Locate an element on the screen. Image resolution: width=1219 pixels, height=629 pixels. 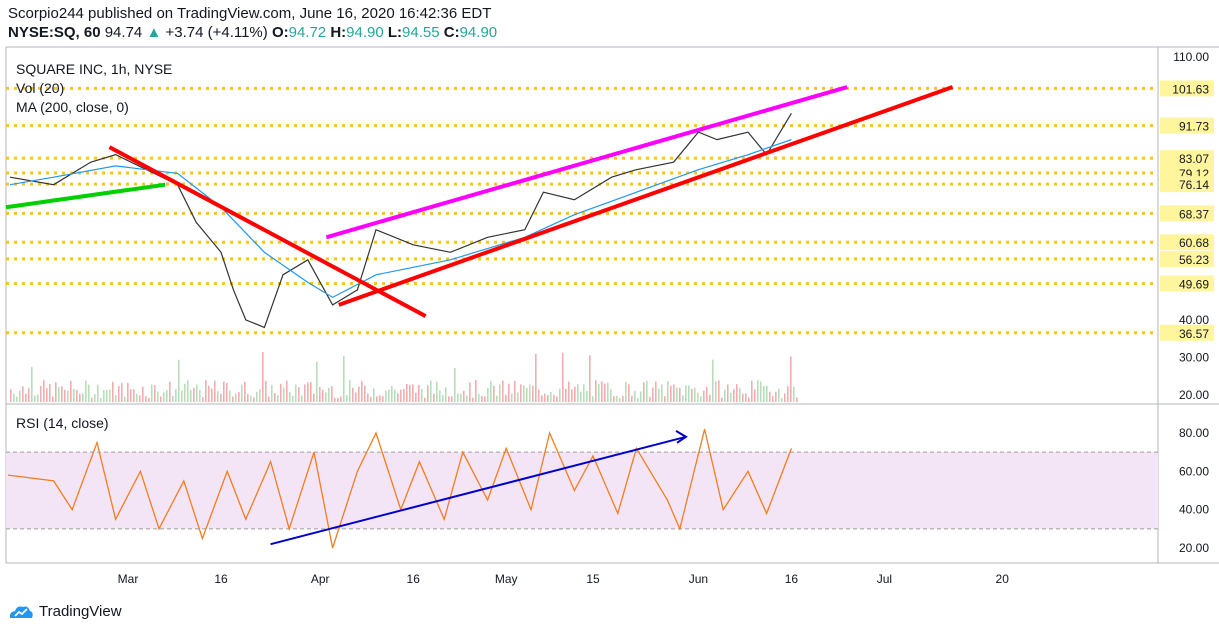
rsi-line is located at coordinates (400, 489).